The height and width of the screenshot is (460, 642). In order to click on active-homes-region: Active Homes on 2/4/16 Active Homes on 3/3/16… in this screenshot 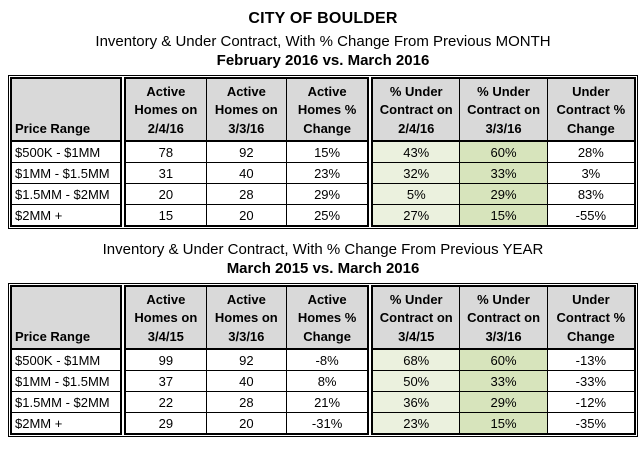, I will do `click(247, 152)`.